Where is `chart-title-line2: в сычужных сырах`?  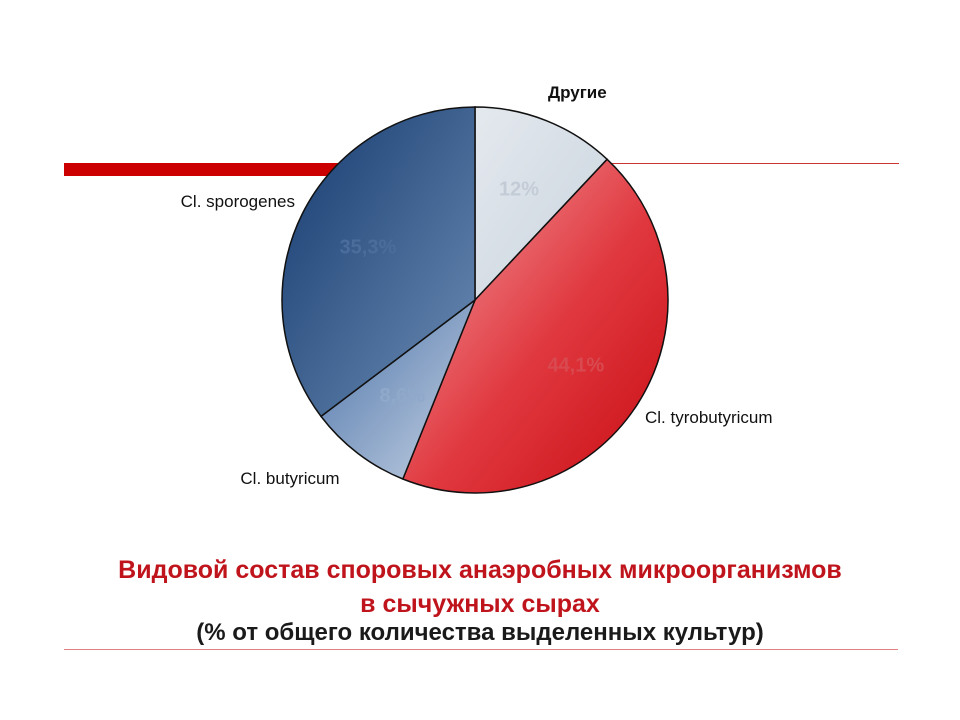 chart-title-line2: в сычужных сырах is located at coordinates (480, 604).